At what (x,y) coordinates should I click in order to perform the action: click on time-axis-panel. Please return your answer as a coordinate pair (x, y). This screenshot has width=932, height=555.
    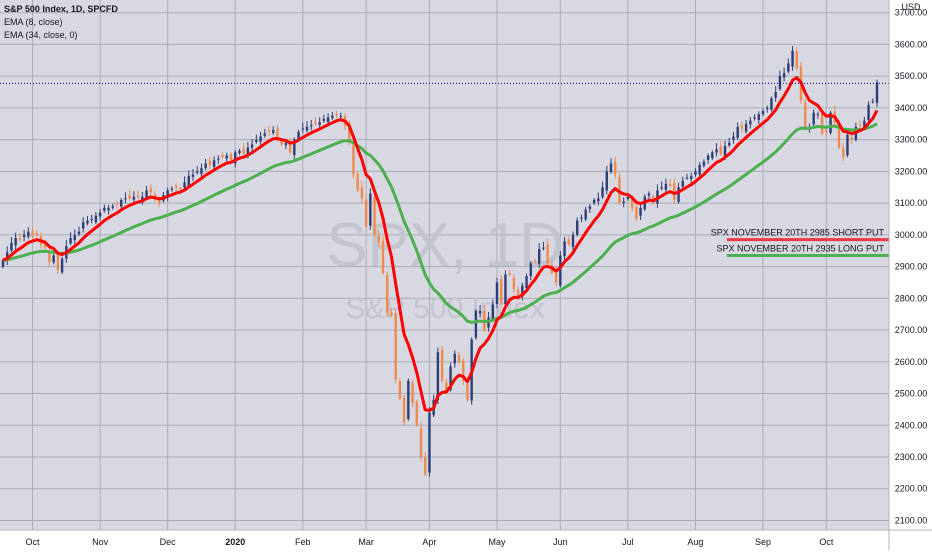
    Looking at the image, I should click on (466, 540).